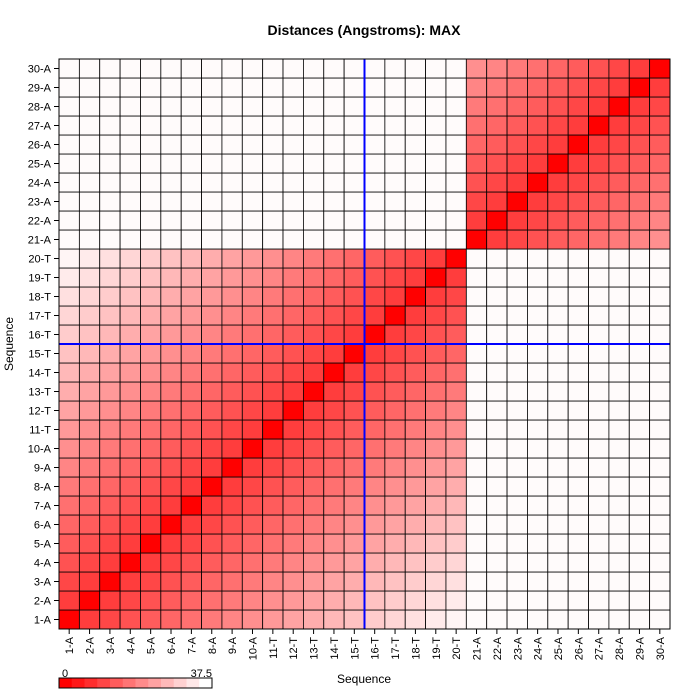 The width and height of the screenshot is (700, 700). Describe the element at coordinates (558, 581) in the screenshot. I see `heatmap-cell-3-A-25-A` at that location.